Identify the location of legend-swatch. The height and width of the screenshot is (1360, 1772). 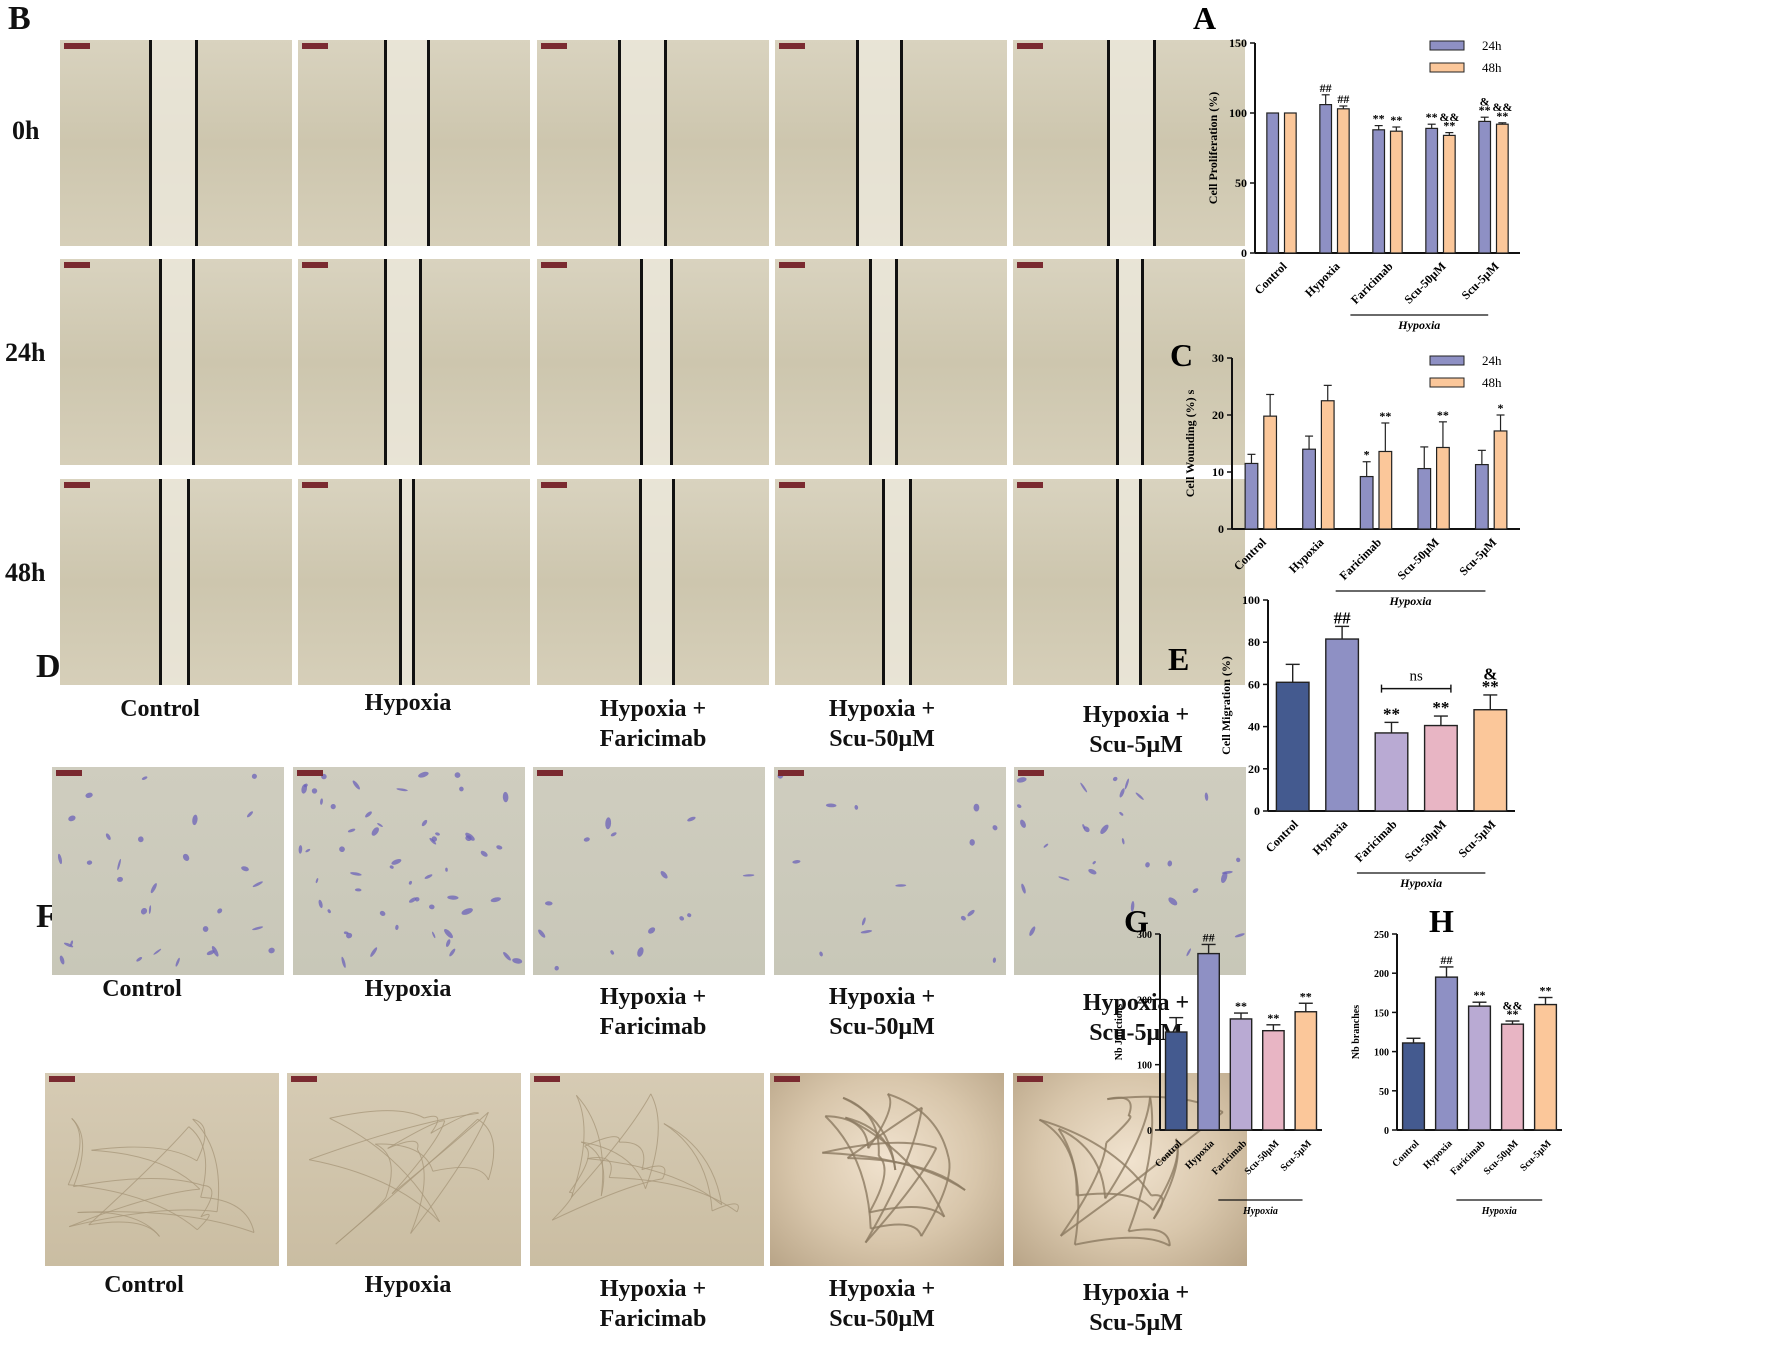
(1447, 45).